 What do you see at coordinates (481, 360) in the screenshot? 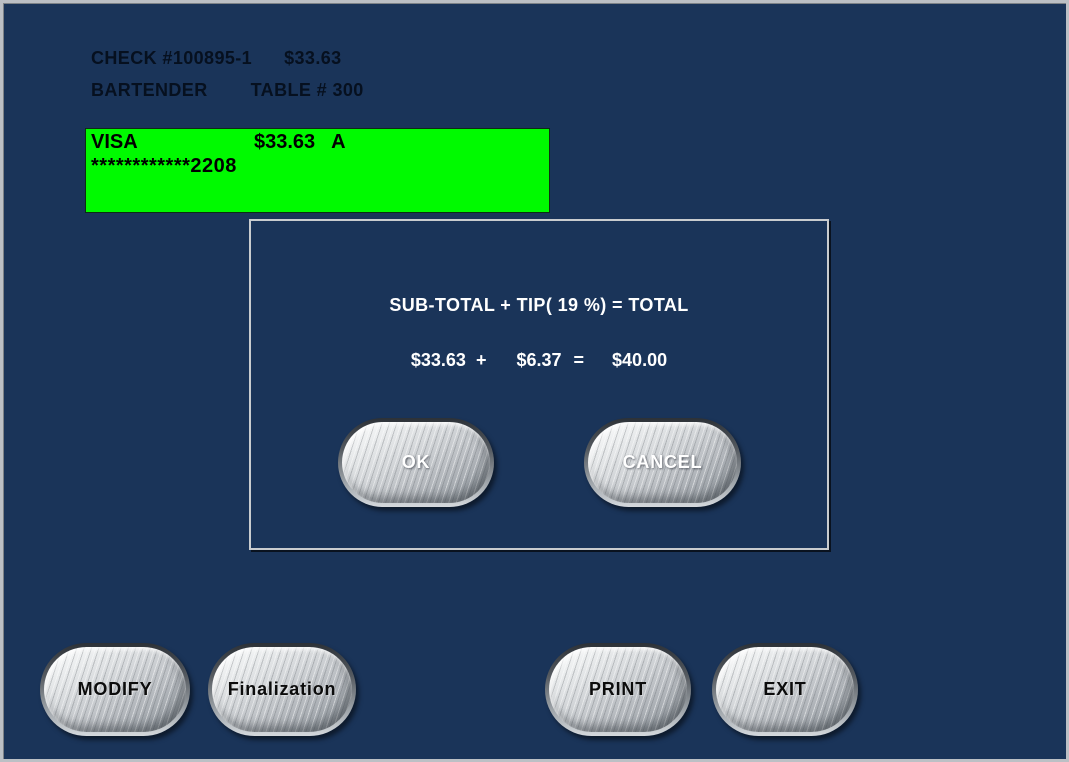
I see `plus-operator: +` at bounding box center [481, 360].